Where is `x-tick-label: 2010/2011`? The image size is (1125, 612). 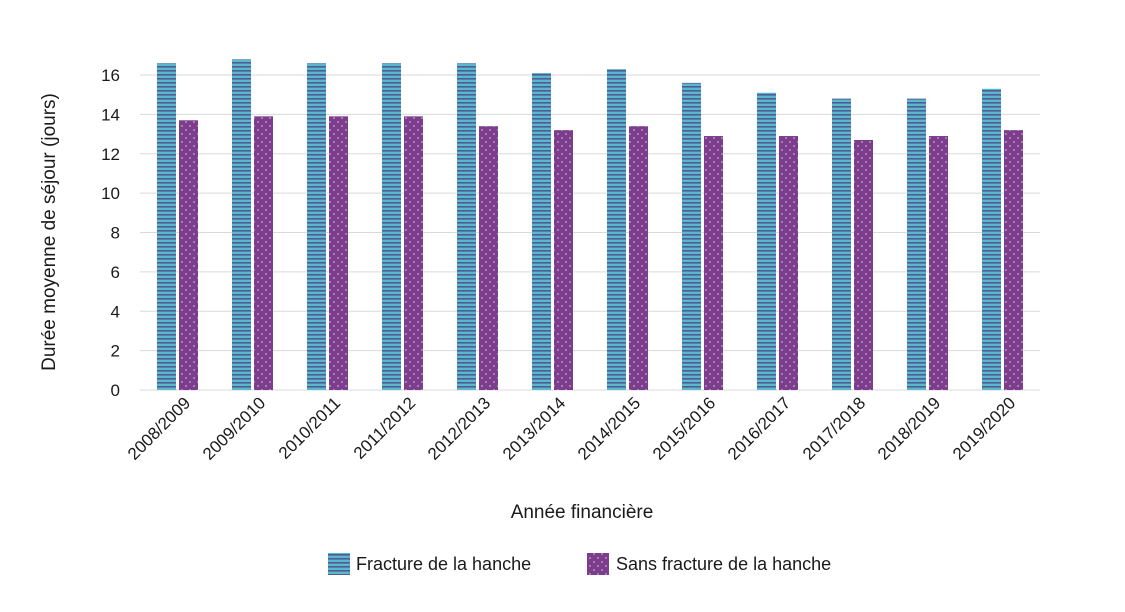
x-tick-label: 2010/2011 is located at coordinates (309, 427).